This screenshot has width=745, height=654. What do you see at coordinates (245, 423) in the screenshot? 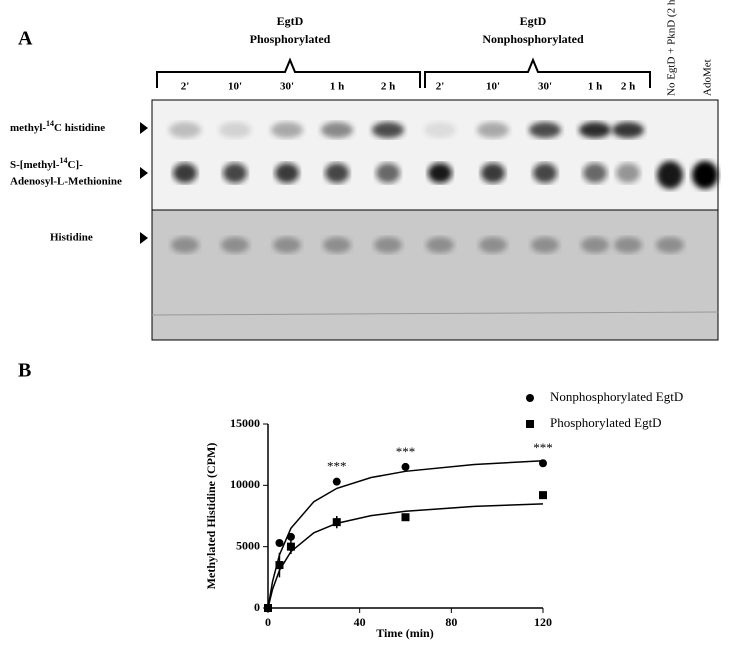
I see `y-tick-label: 15000` at bounding box center [245, 423].